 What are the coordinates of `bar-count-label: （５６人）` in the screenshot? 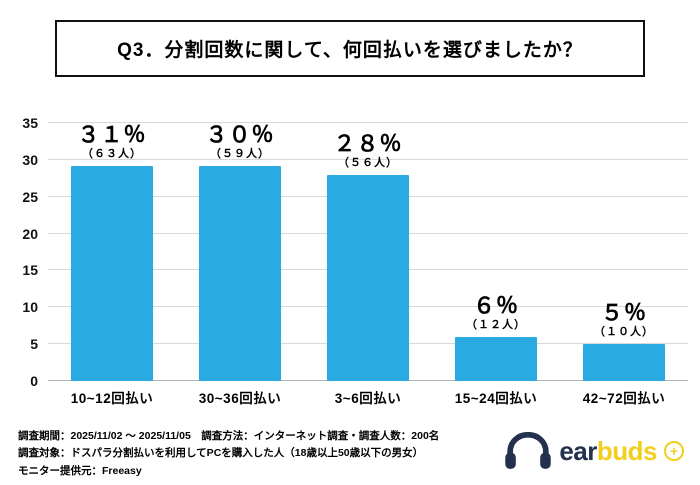 It's located at (367, 162).